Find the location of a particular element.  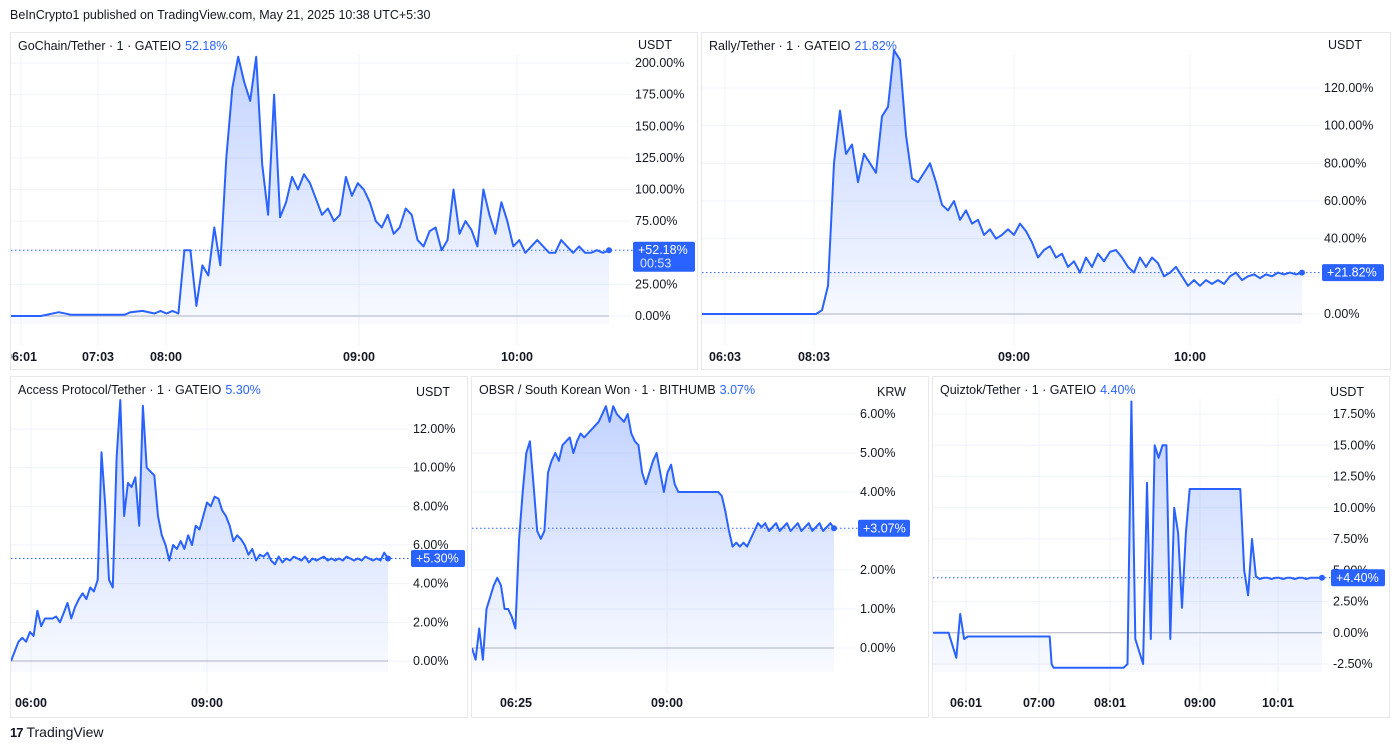

y-tick-label: 8.00% is located at coordinates (430, 506).